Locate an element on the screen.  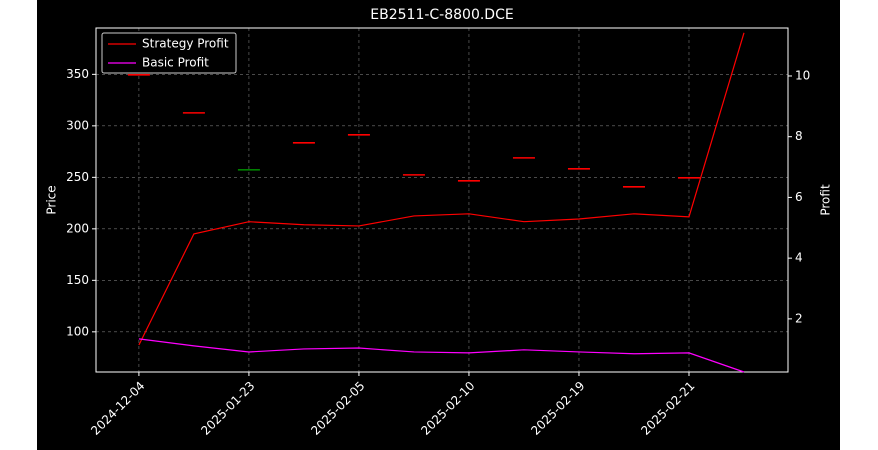
y2-axis-label: Profit is located at coordinates (826, 200).